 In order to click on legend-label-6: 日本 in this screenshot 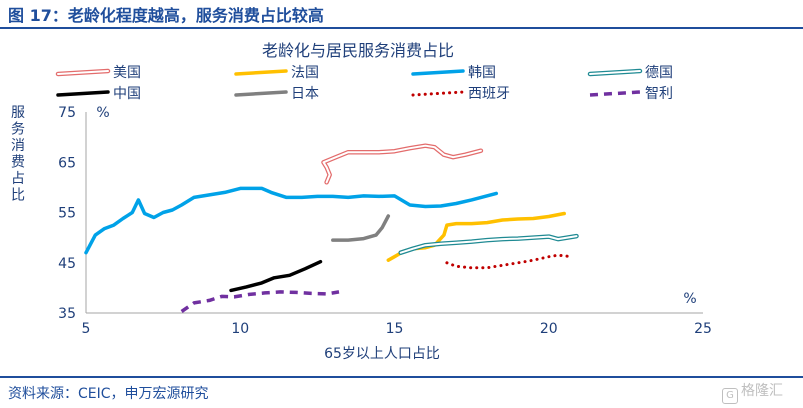, I will do `click(305, 94)`.